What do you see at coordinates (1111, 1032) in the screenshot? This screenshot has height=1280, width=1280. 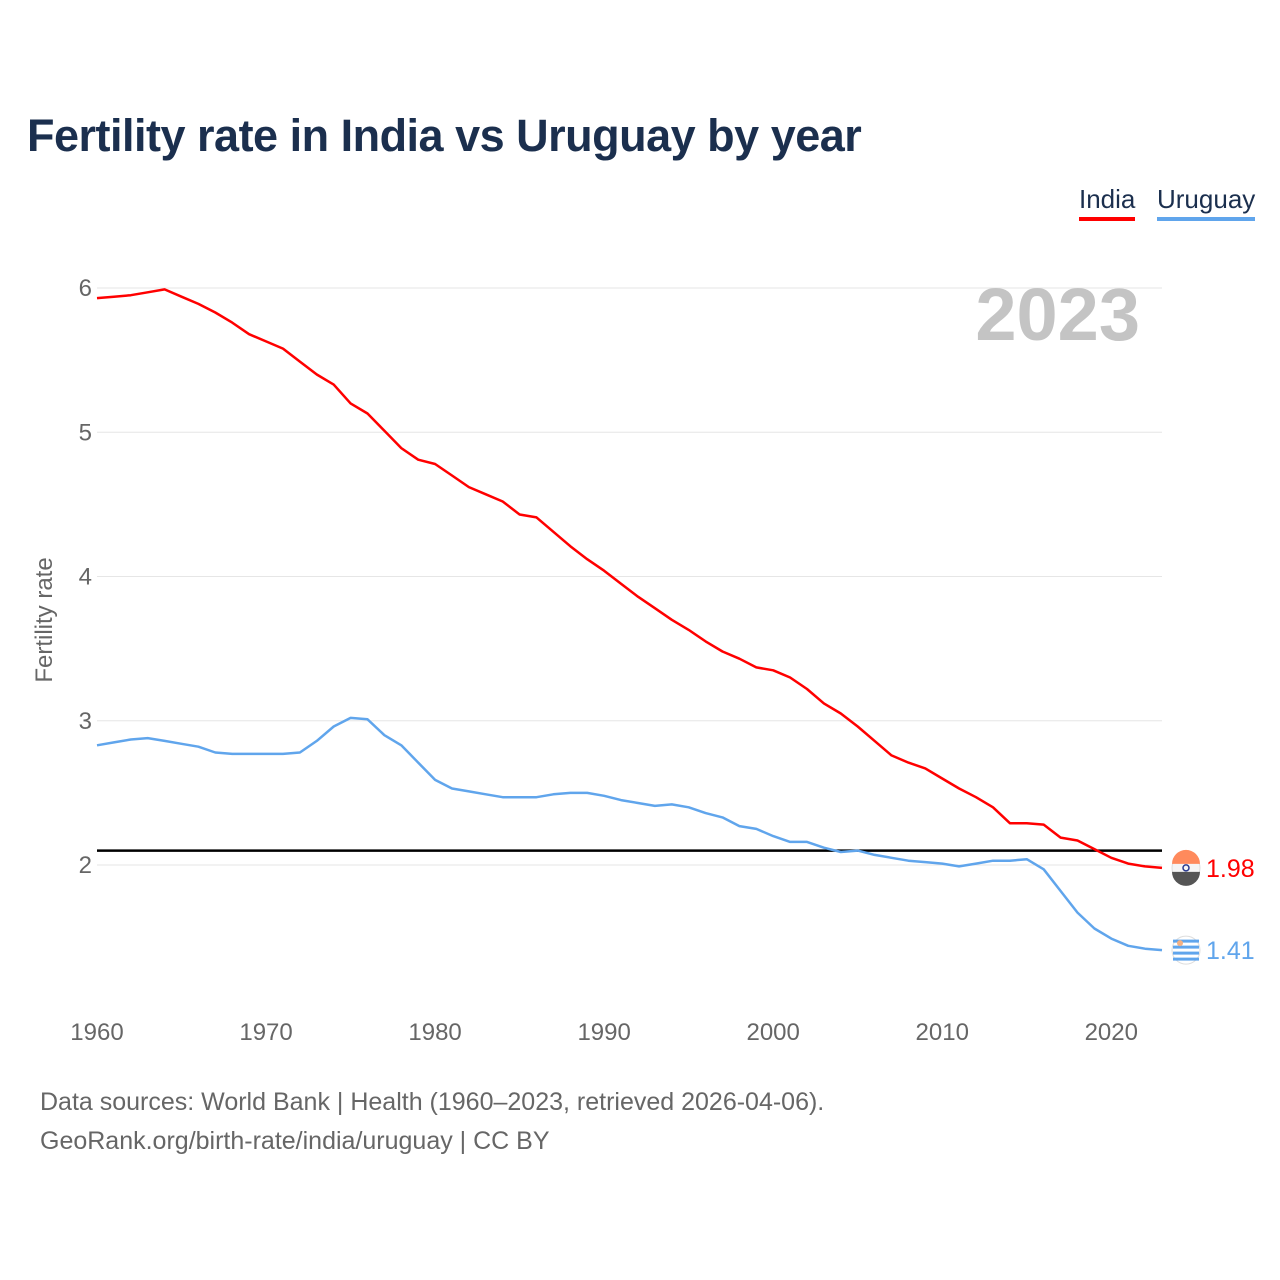 I see `x-tick-label: 2020` at bounding box center [1111, 1032].